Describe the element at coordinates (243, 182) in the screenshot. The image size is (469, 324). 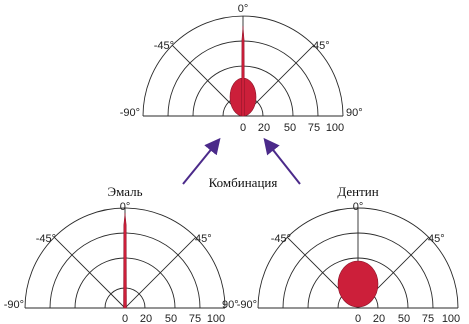
I see `combination-caption: Комбинация` at that location.